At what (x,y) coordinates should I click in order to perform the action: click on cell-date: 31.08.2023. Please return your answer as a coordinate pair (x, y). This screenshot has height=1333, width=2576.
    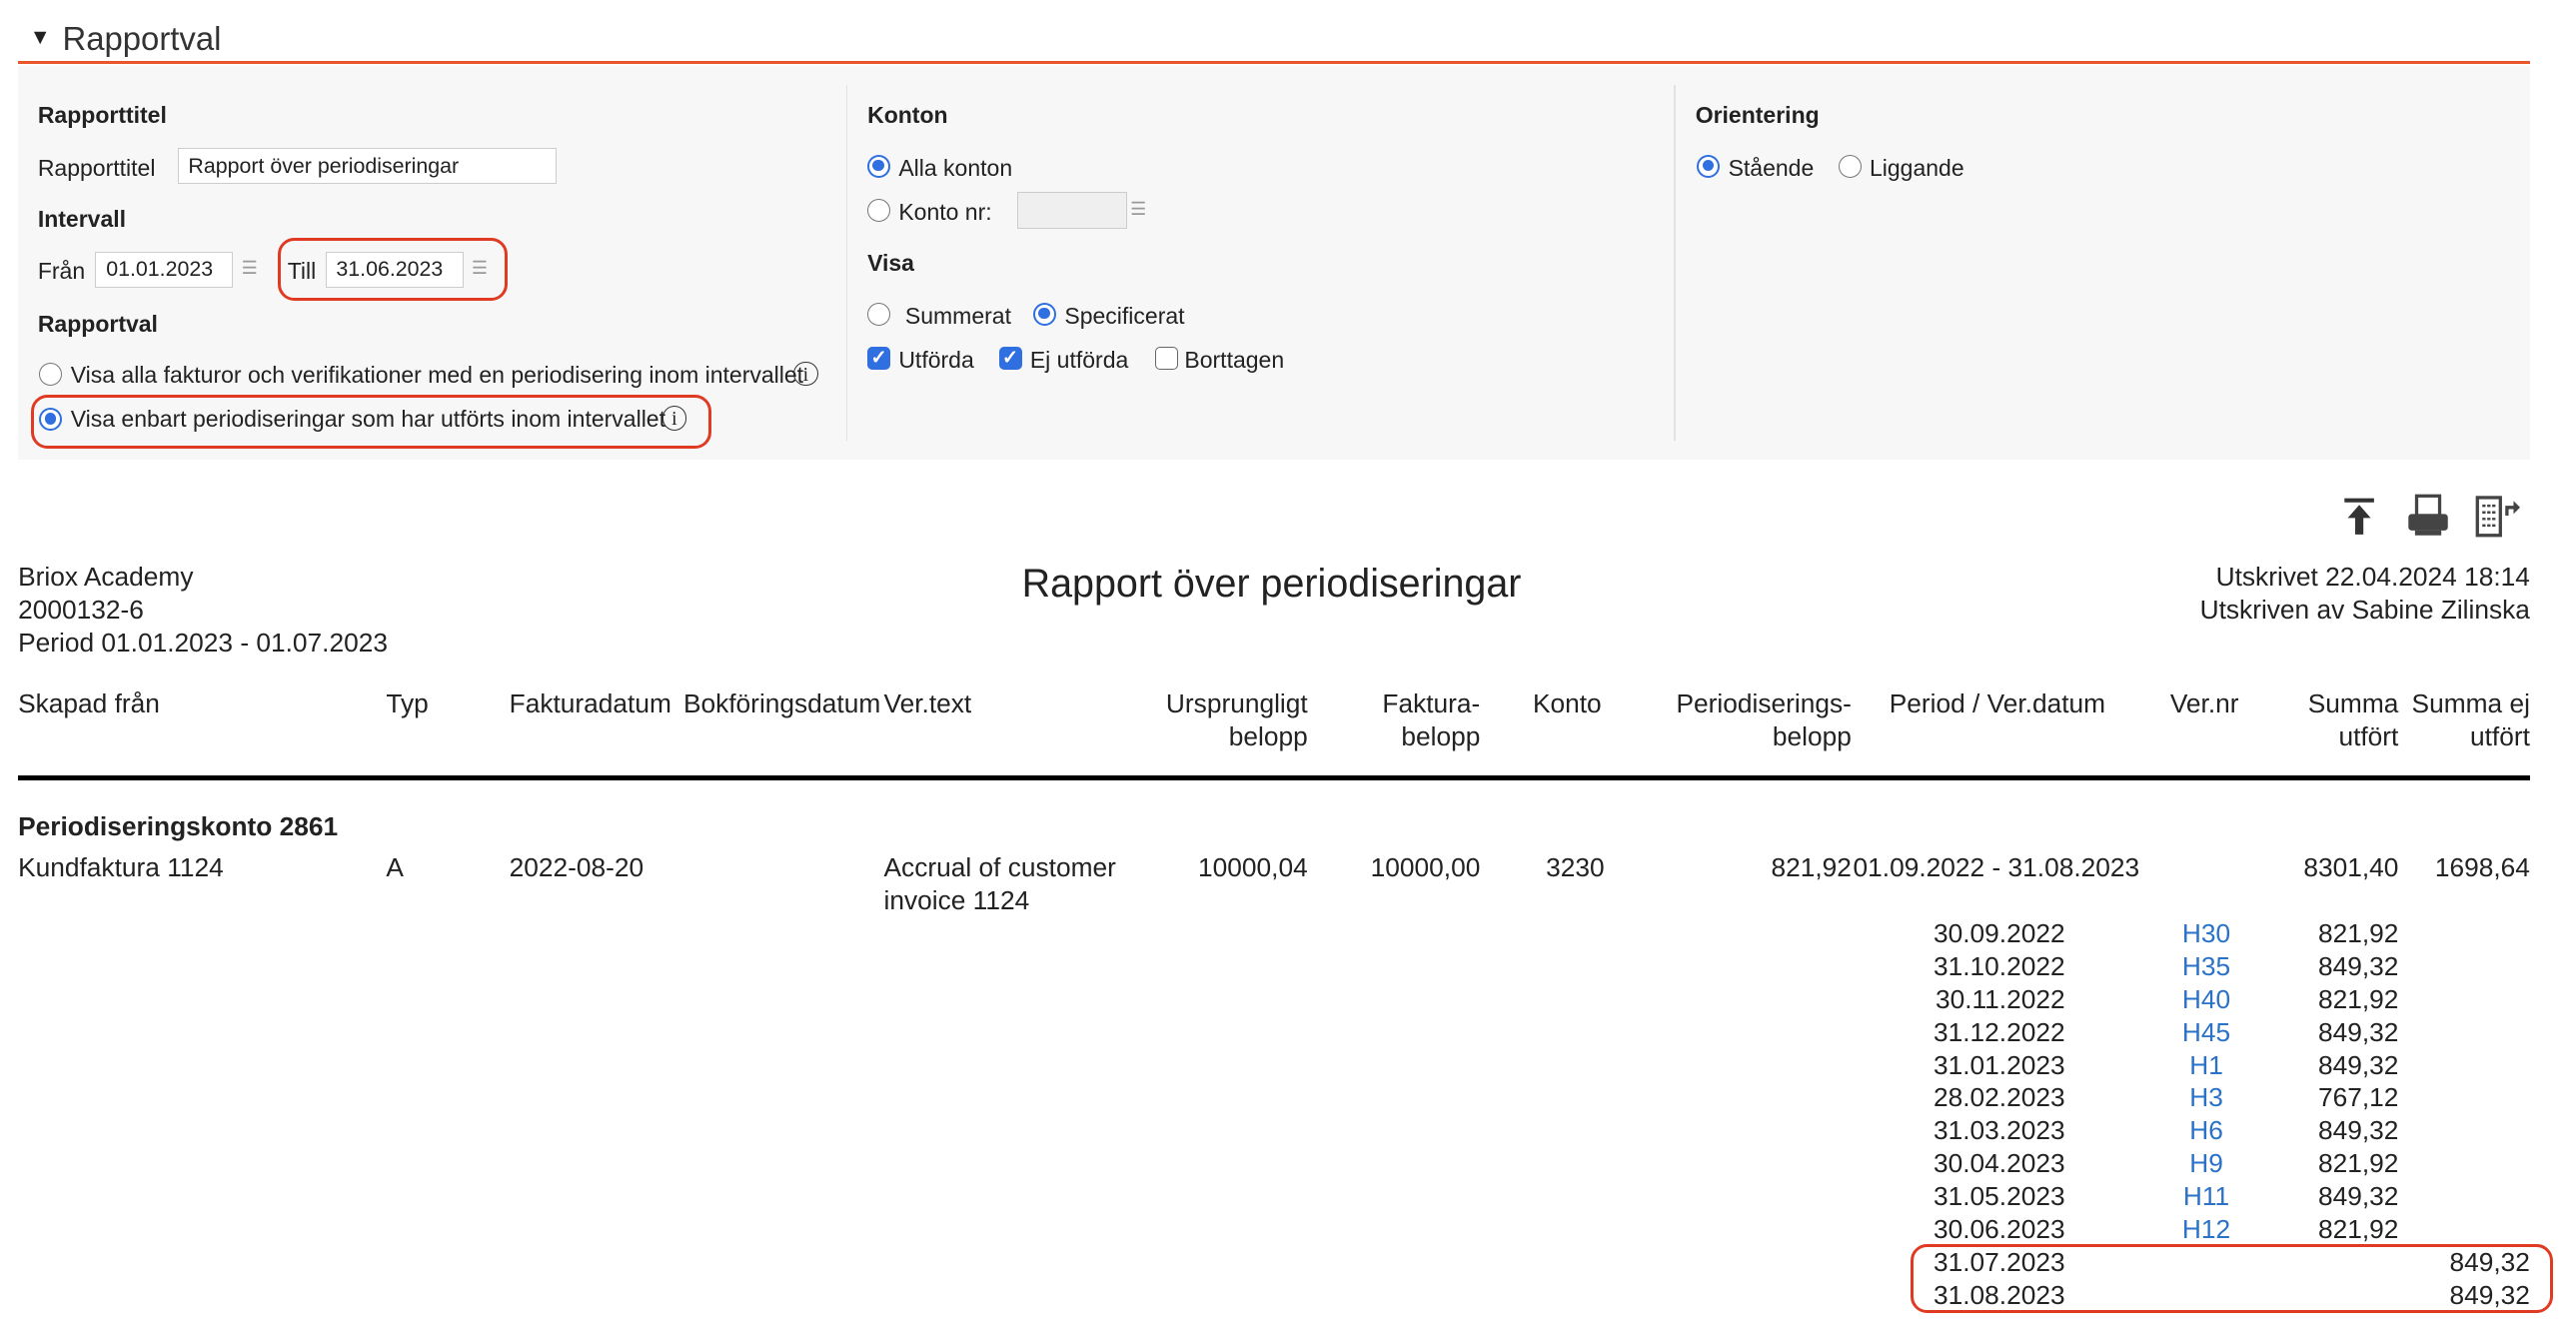
    Looking at the image, I should click on (1999, 1295).